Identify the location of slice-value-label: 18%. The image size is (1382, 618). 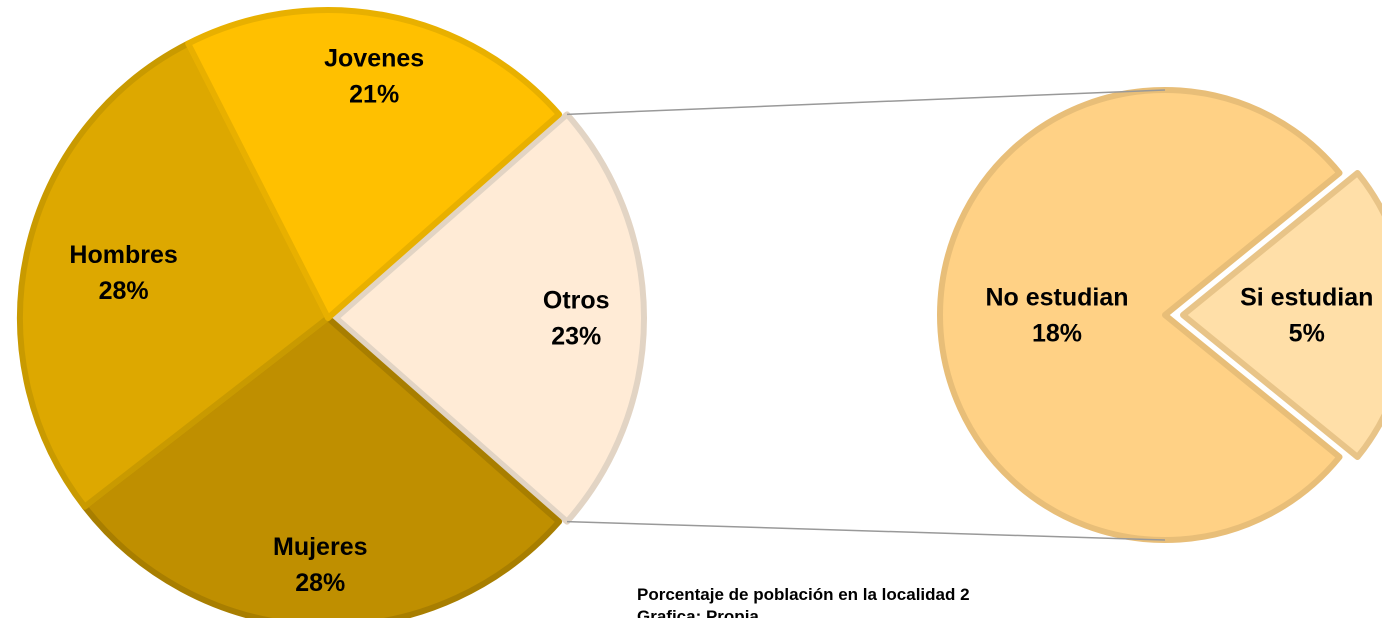
(1057, 334).